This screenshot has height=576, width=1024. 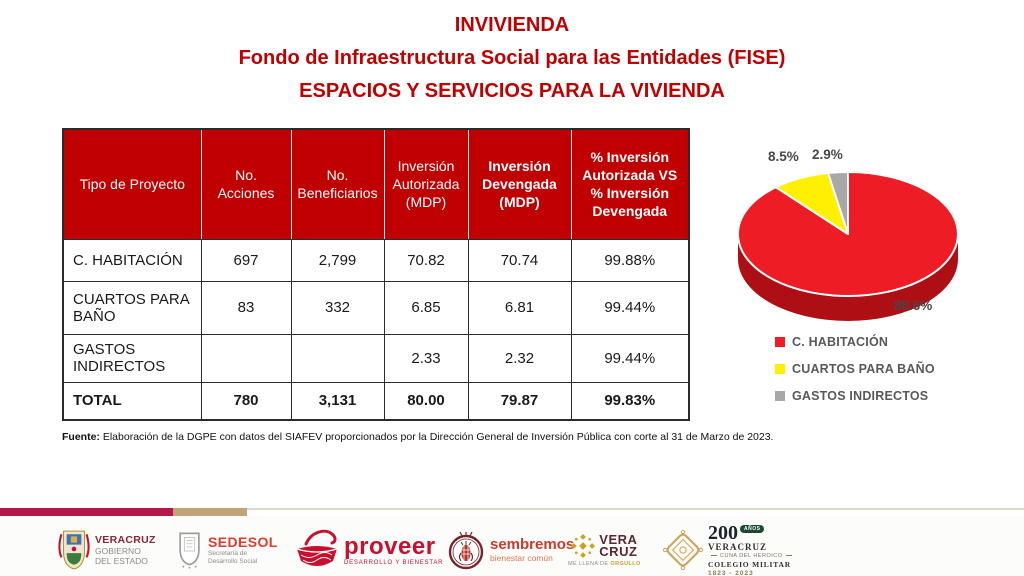 I want to click on anos-badge: AÑOS, so click(x=752, y=528).